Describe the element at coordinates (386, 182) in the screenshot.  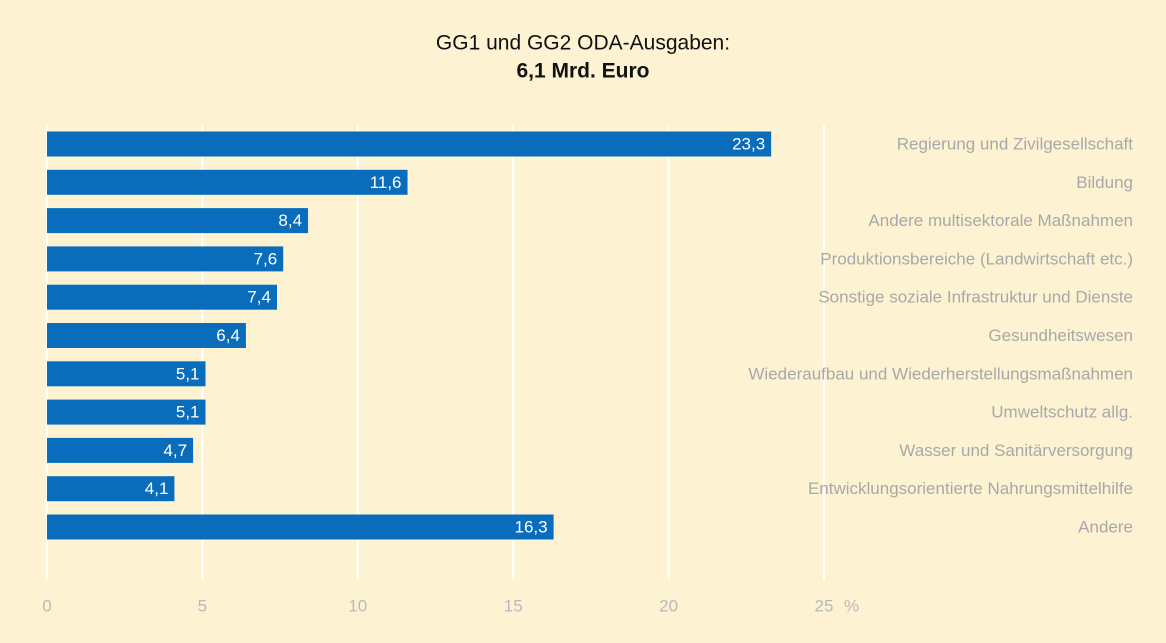
I see `value-label: 11,6` at that location.